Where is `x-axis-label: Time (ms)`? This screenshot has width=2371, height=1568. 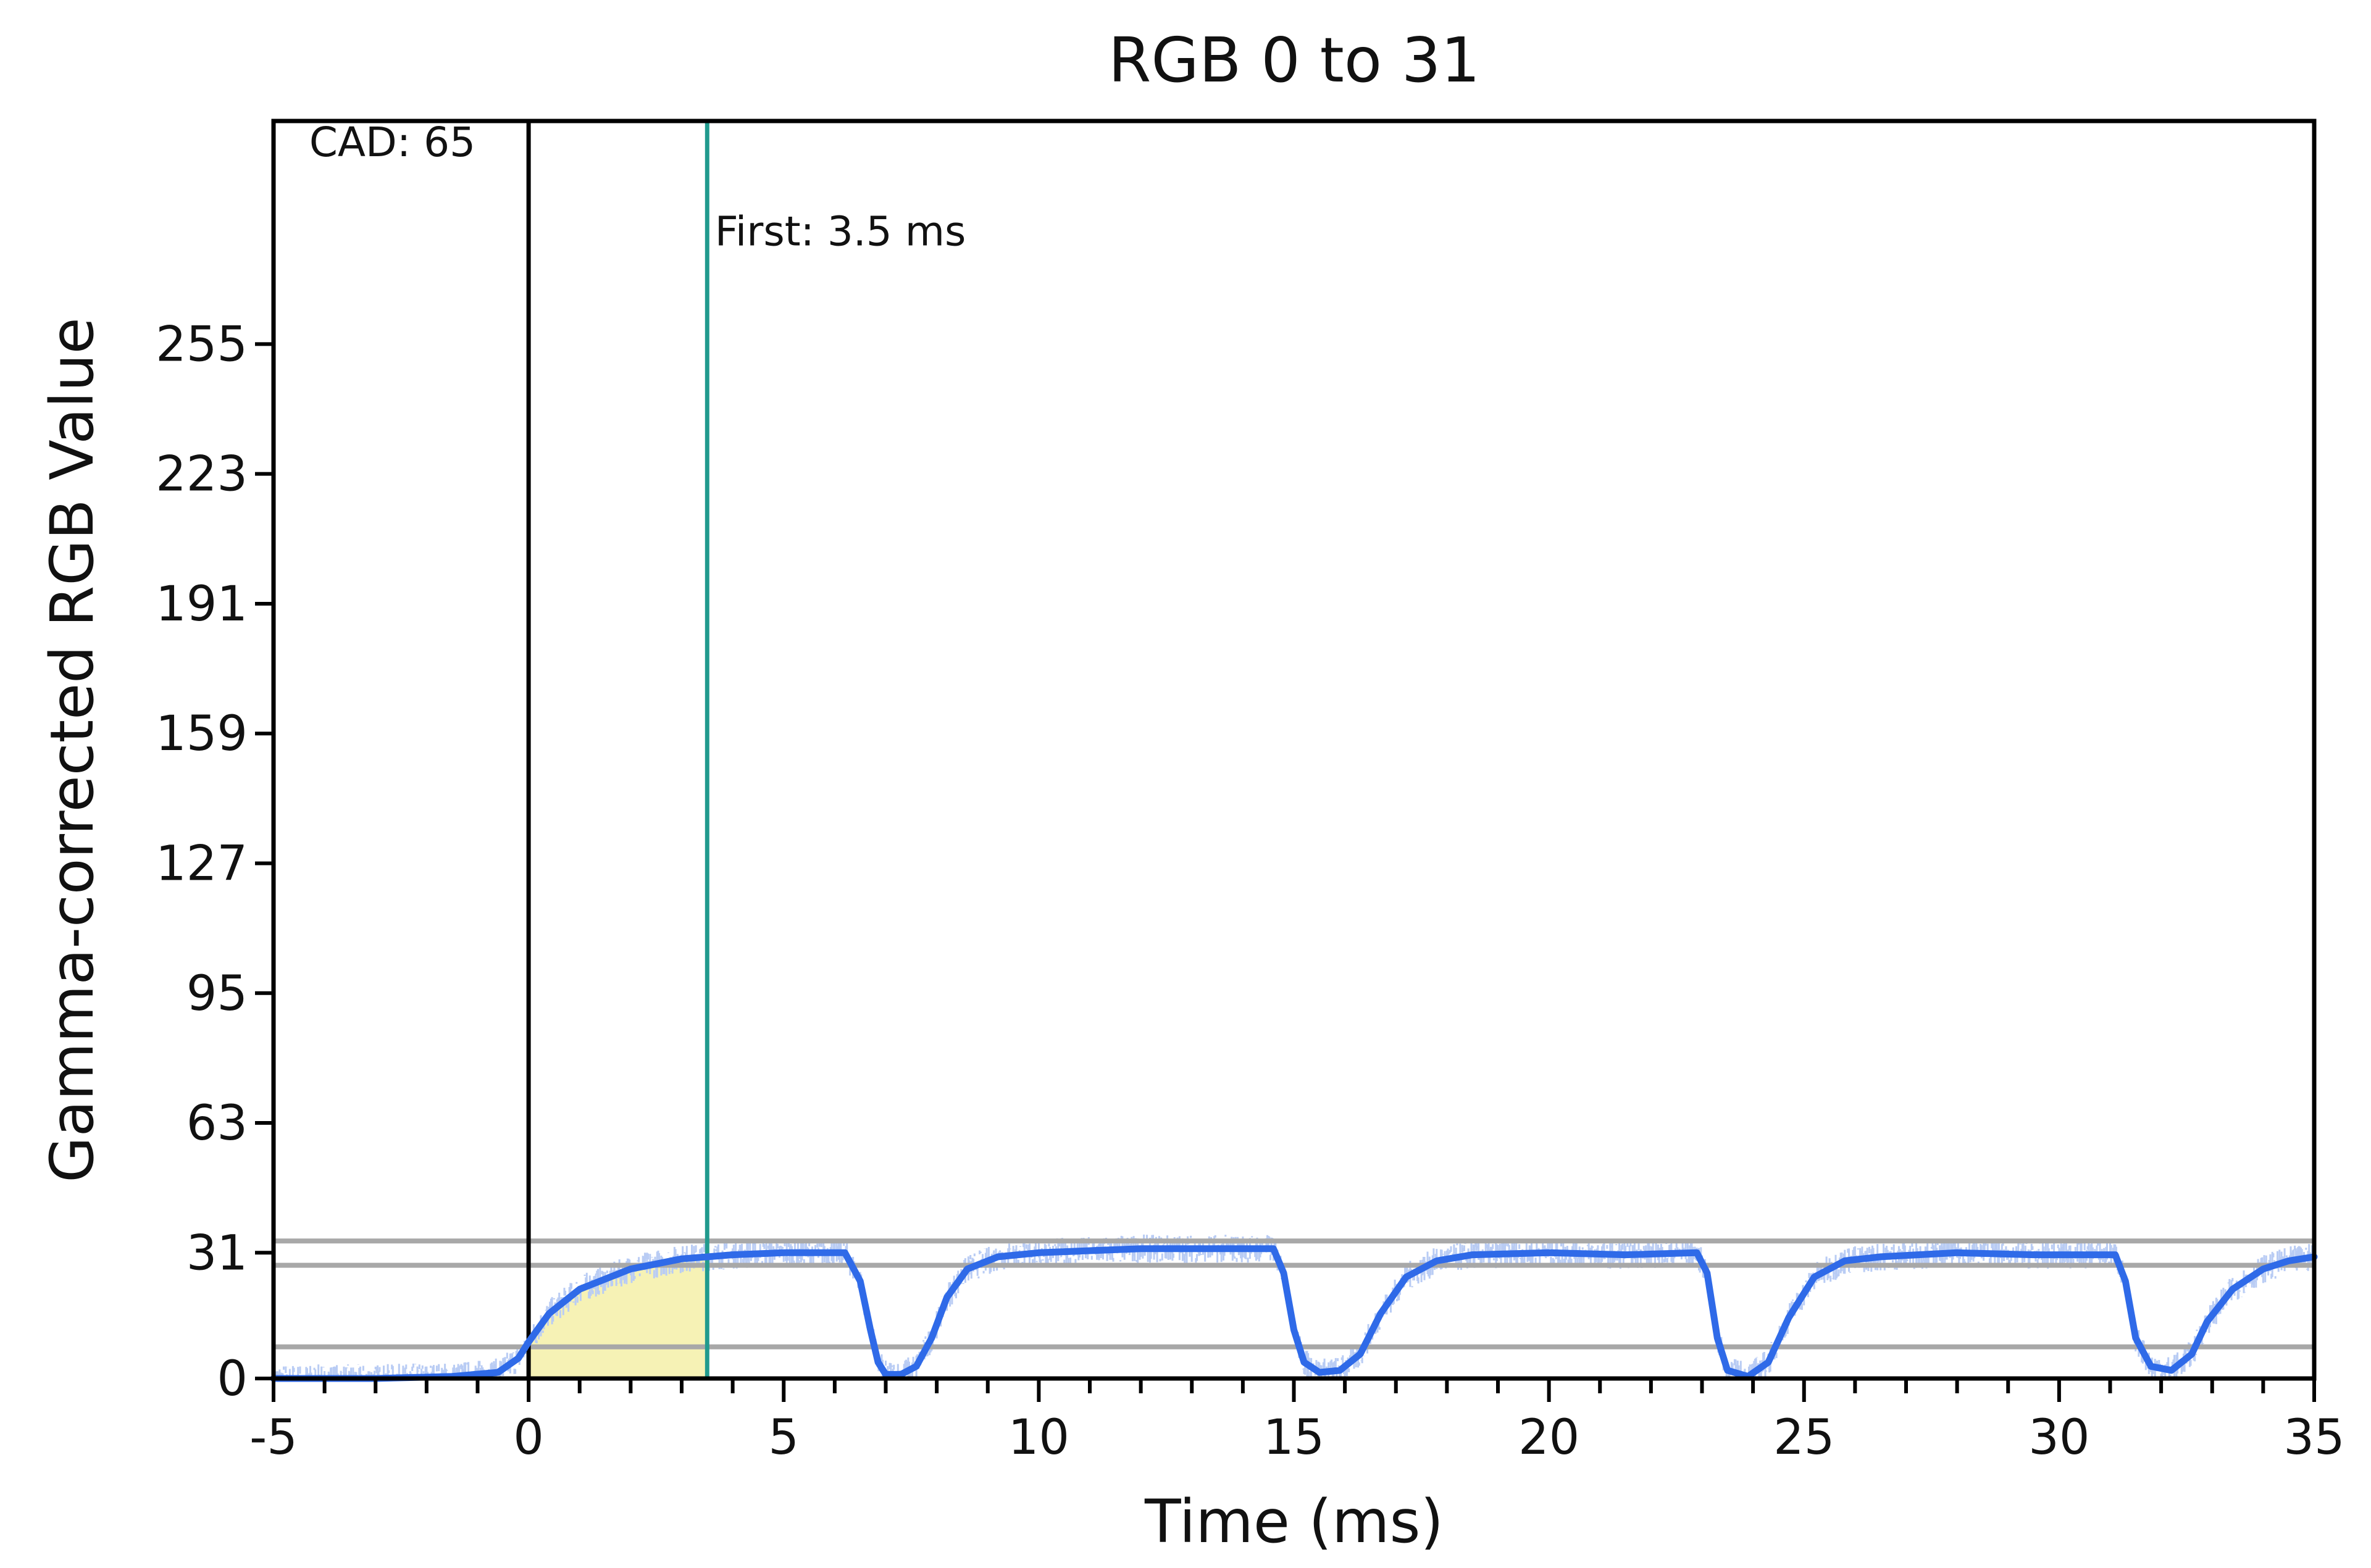
x-axis-label: Time (ms) is located at coordinates (1294, 1521).